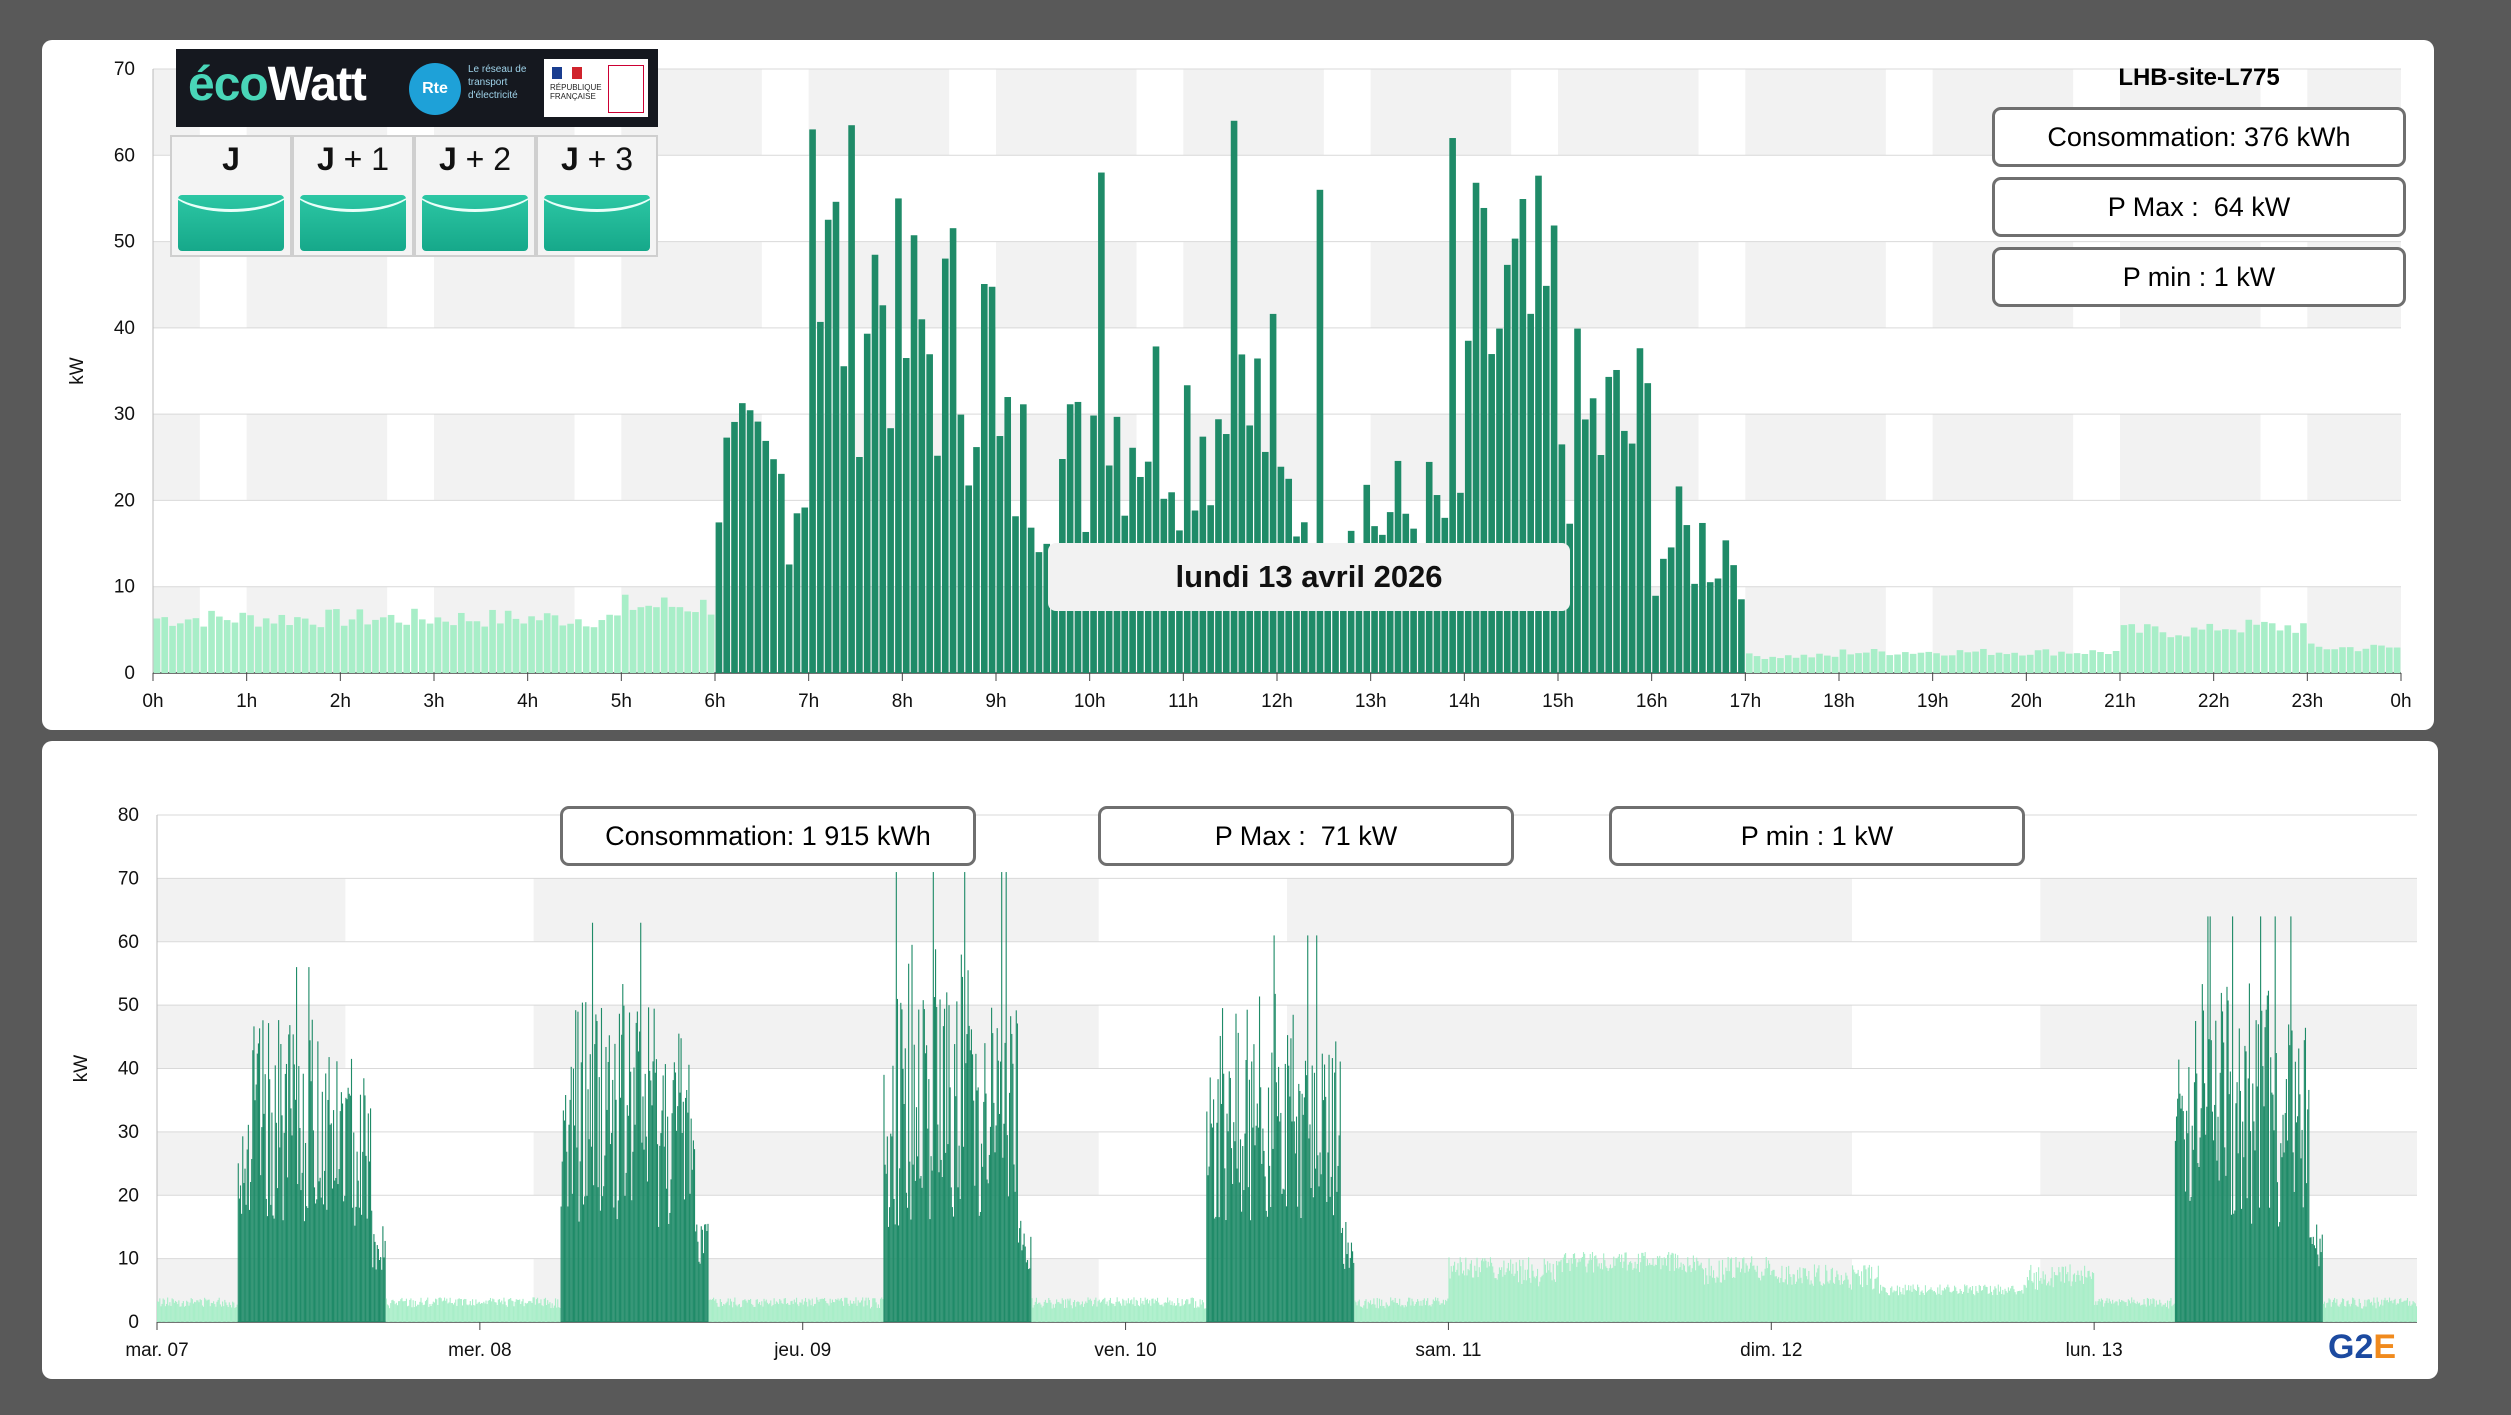 The height and width of the screenshot is (1415, 2511). What do you see at coordinates (353, 159) in the screenshot?
I see `forecast-day-label: J + 1` at bounding box center [353, 159].